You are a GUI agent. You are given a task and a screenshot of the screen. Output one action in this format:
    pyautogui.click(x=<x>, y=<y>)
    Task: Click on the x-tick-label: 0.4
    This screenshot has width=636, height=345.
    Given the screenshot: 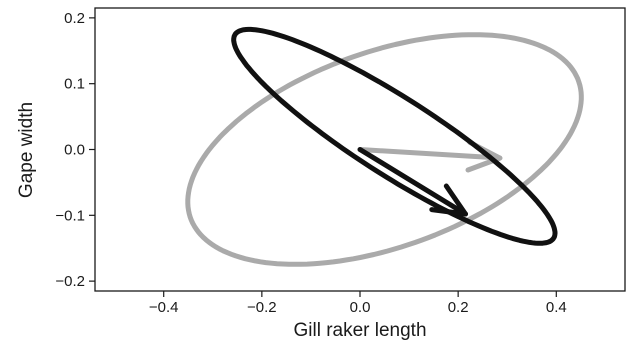 What is the action you would take?
    pyautogui.click(x=556, y=307)
    